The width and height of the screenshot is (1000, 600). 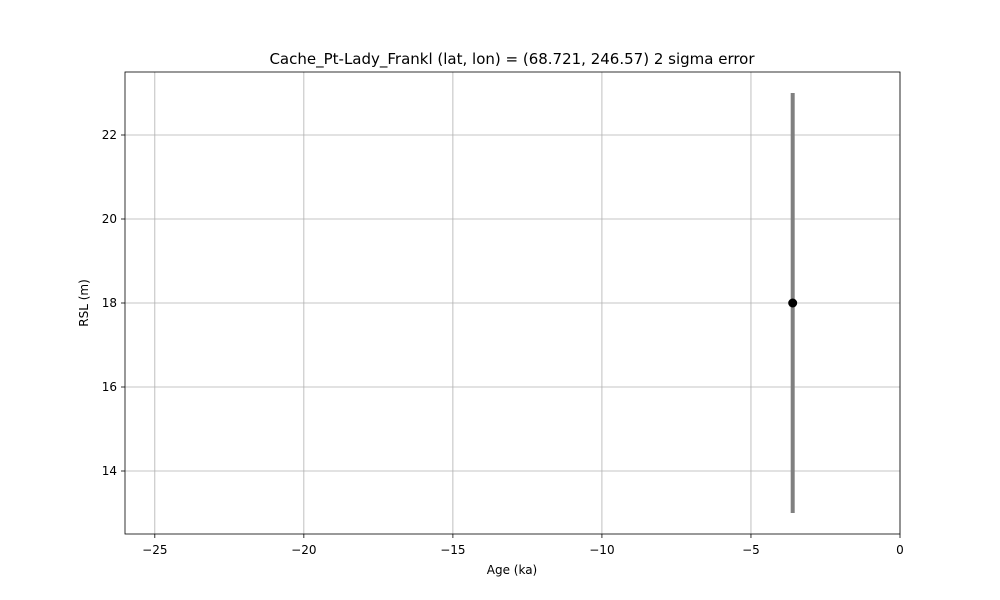 What do you see at coordinates (84, 303) in the screenshot?
I see `y-axis-label: RSL (m)` at bounding box center [84, 303].